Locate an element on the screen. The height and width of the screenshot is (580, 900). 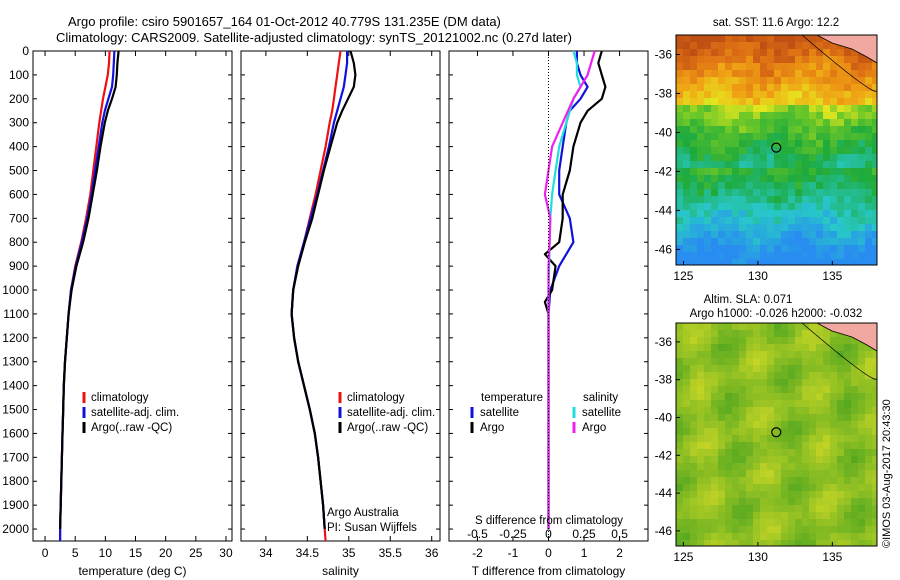
y-tick-label: 300 is located at coordinates (19, 123).